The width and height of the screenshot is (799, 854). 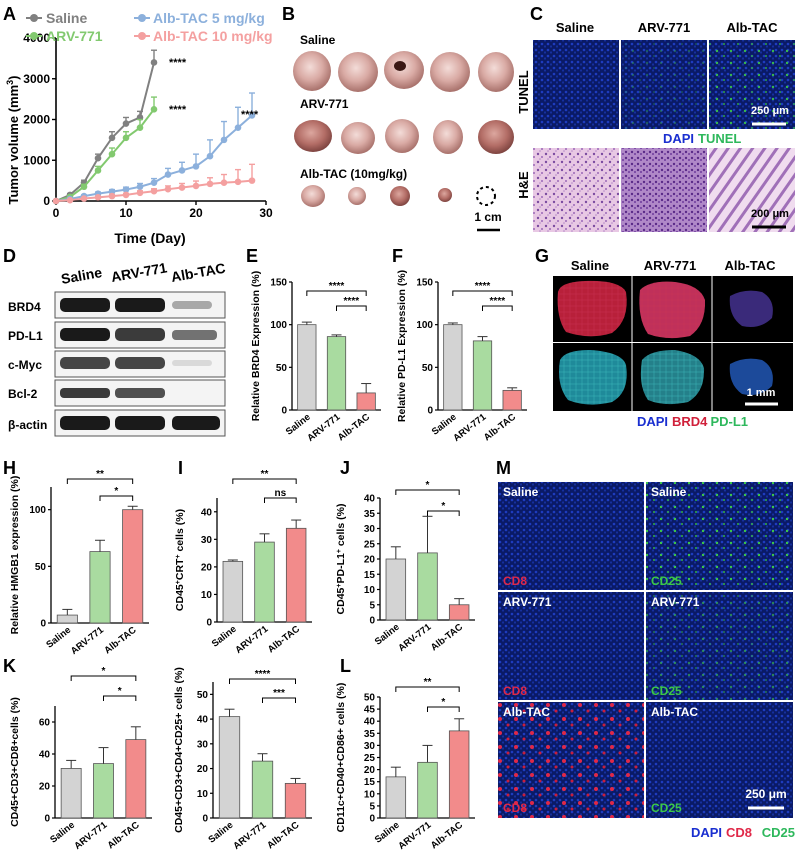 I want to click on y-tick-label: 45, so click(x=370, y=710).